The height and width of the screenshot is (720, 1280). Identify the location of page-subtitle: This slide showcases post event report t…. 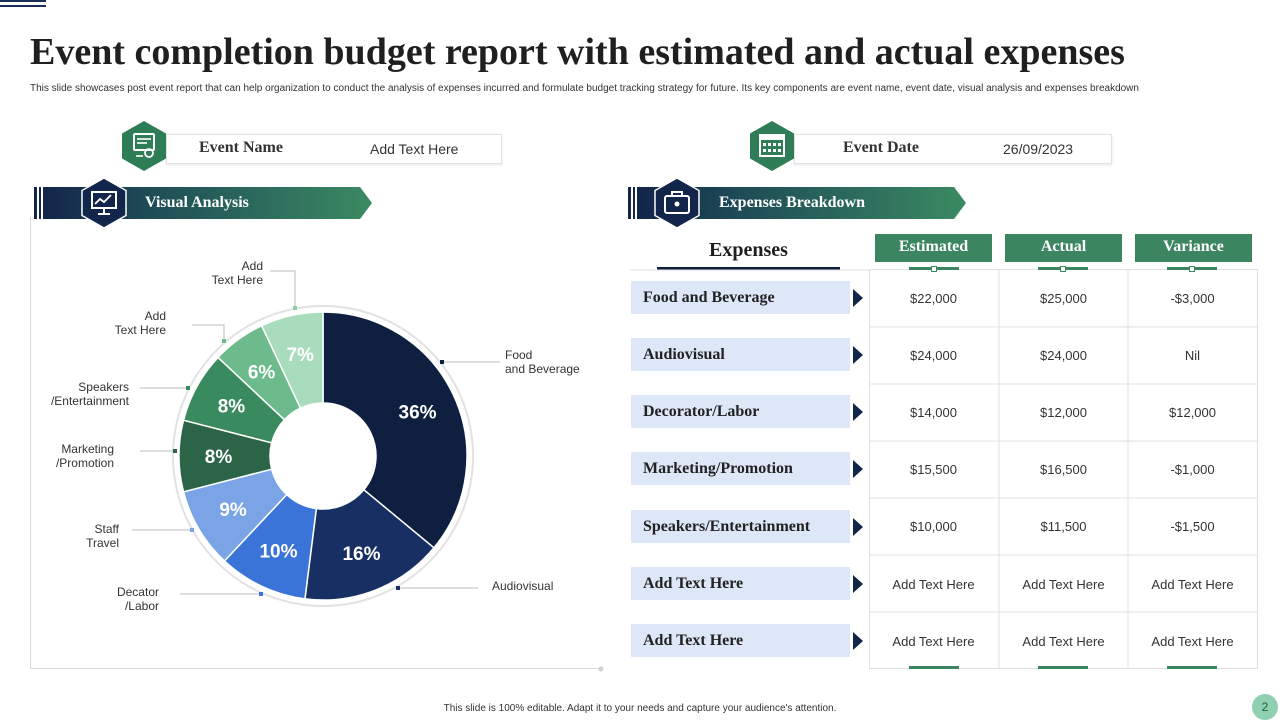
(584, 88).